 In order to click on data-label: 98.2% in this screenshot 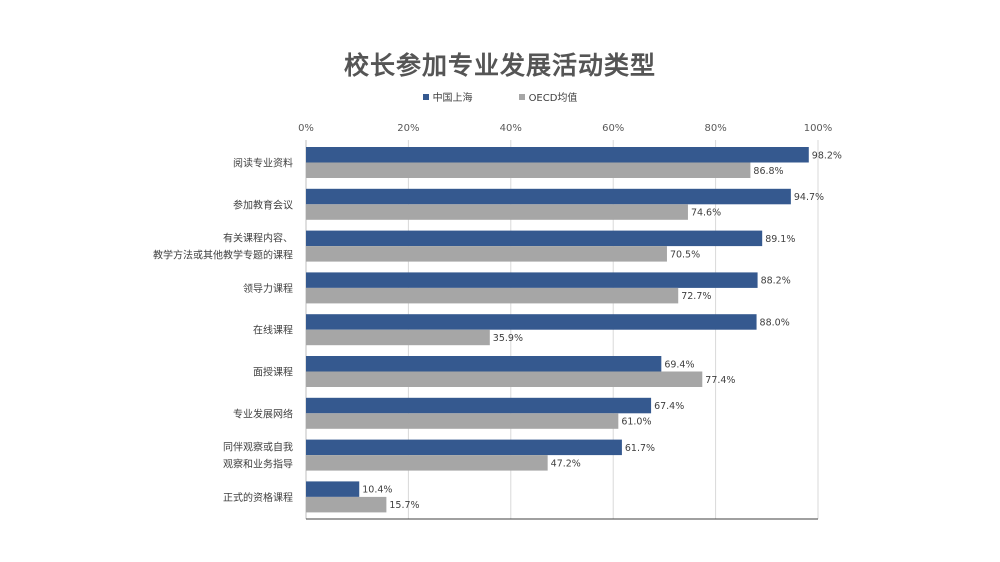, I will do `click(827, 155)`.